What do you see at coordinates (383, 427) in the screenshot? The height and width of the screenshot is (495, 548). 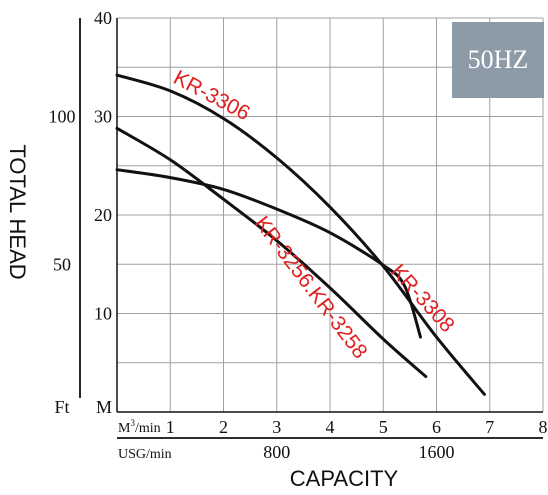 I see `x-tick-label: 5` at bounding box center [383, 427].